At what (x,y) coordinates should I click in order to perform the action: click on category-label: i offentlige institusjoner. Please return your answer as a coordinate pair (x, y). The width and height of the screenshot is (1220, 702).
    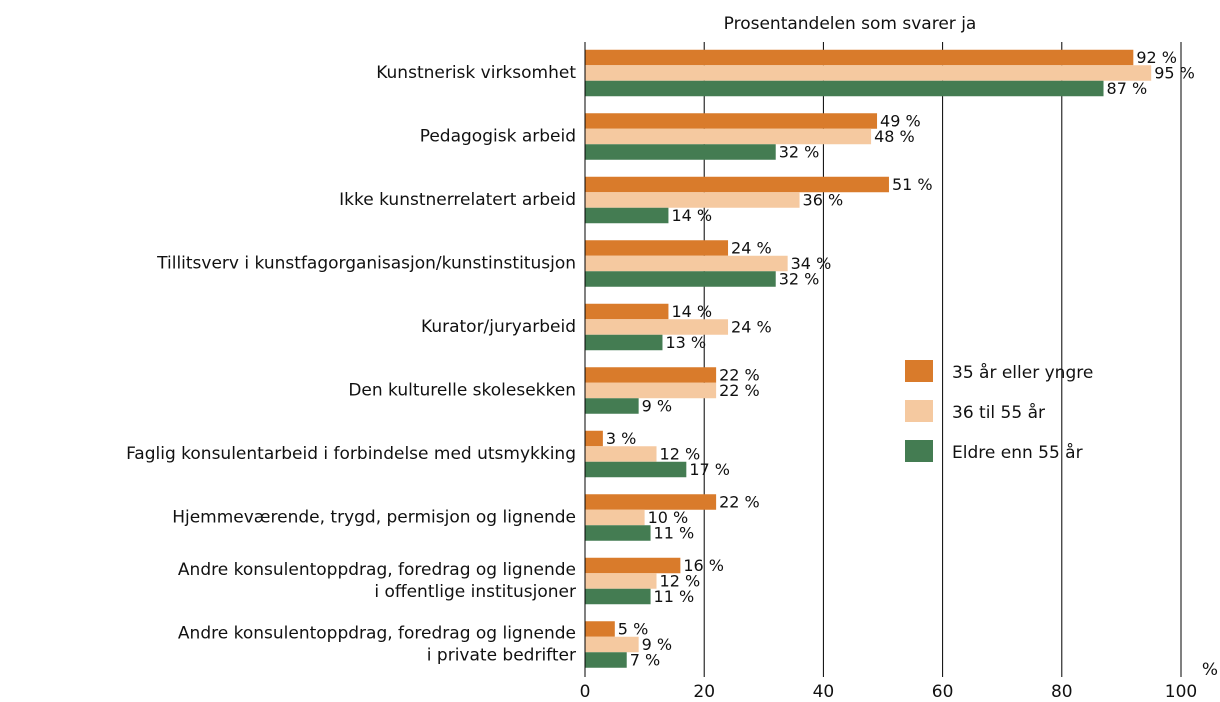
    Looking at the image, I should click on (475, 592).